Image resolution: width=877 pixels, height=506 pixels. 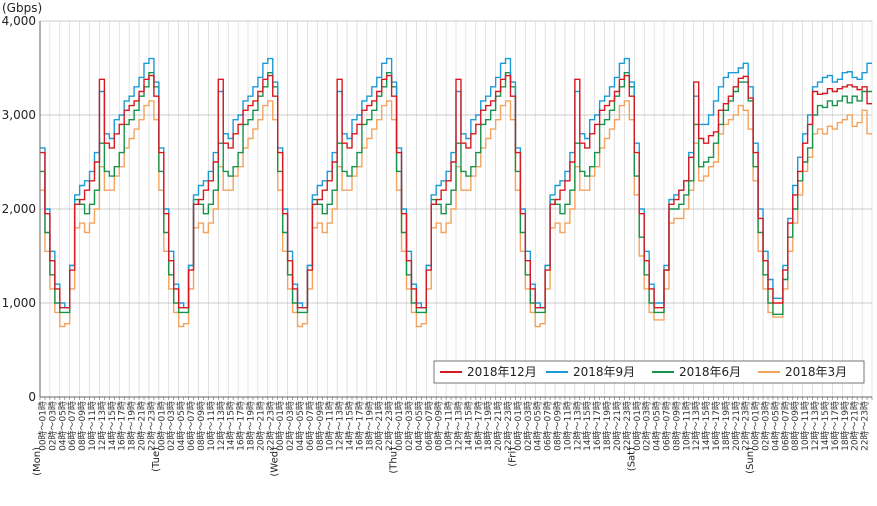 What do you see at coordinates (710, 372) in the screenshot?
I see `legend-label: 2018年6月` at bounding box center [710, 372].